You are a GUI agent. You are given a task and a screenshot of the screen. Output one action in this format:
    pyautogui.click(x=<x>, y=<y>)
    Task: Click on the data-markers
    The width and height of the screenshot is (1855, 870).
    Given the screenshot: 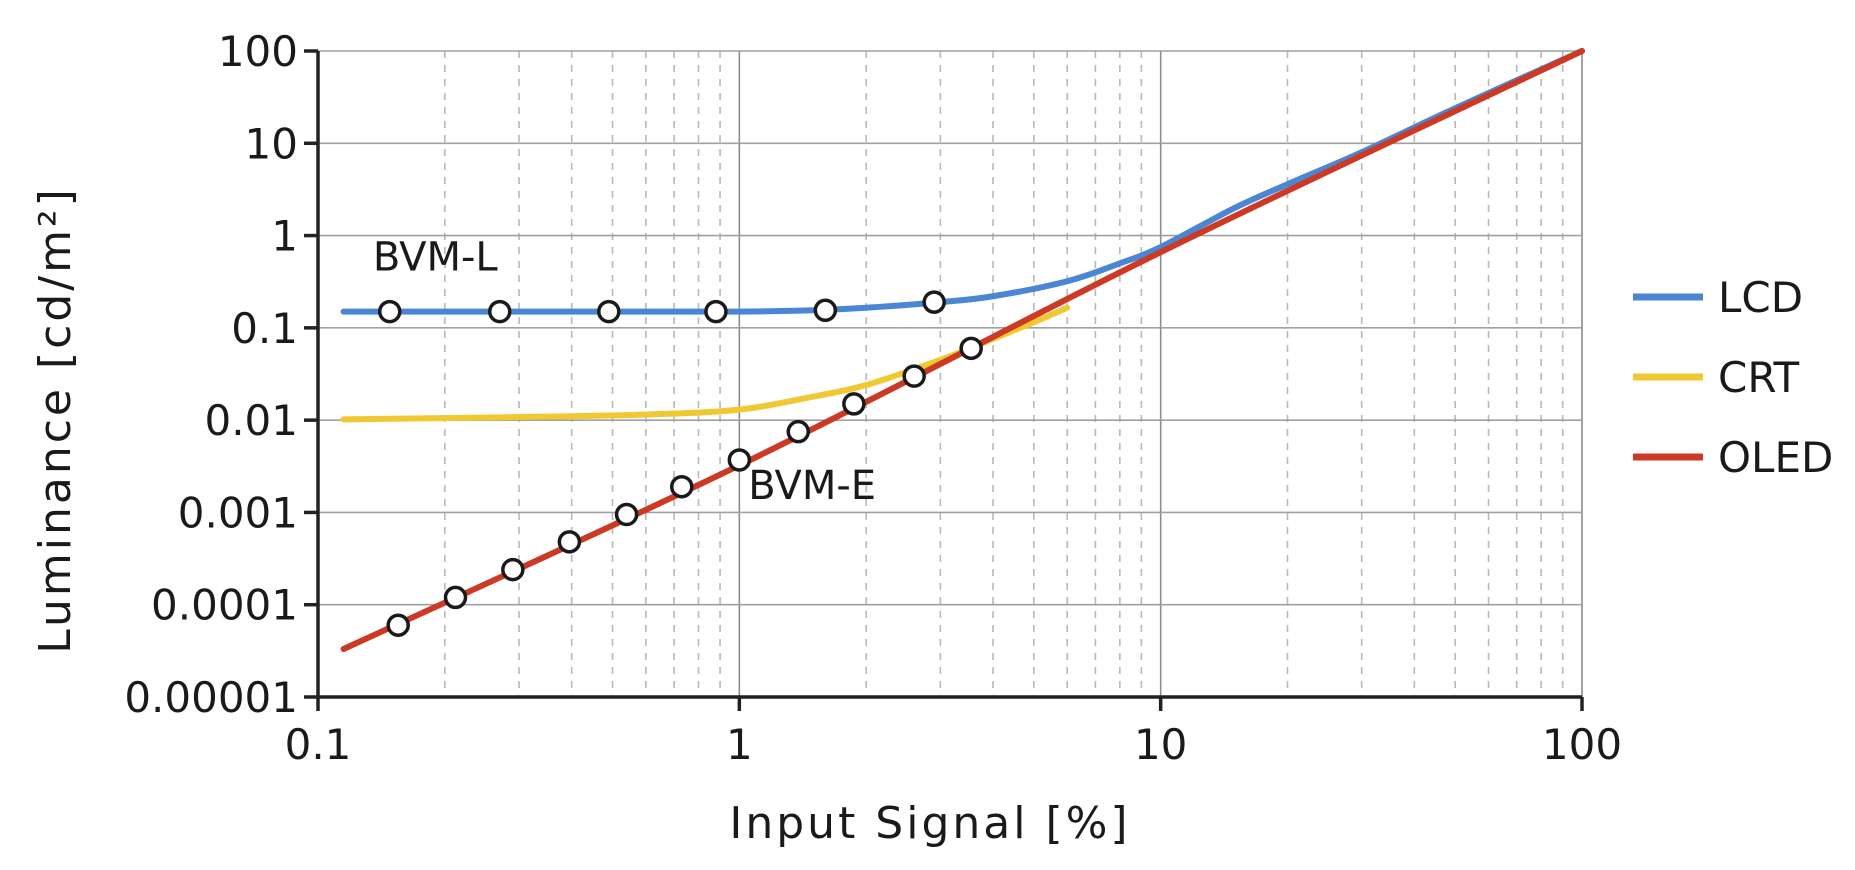 What is the action you would take?
    pyautogui.click(x=680, y=463)
    